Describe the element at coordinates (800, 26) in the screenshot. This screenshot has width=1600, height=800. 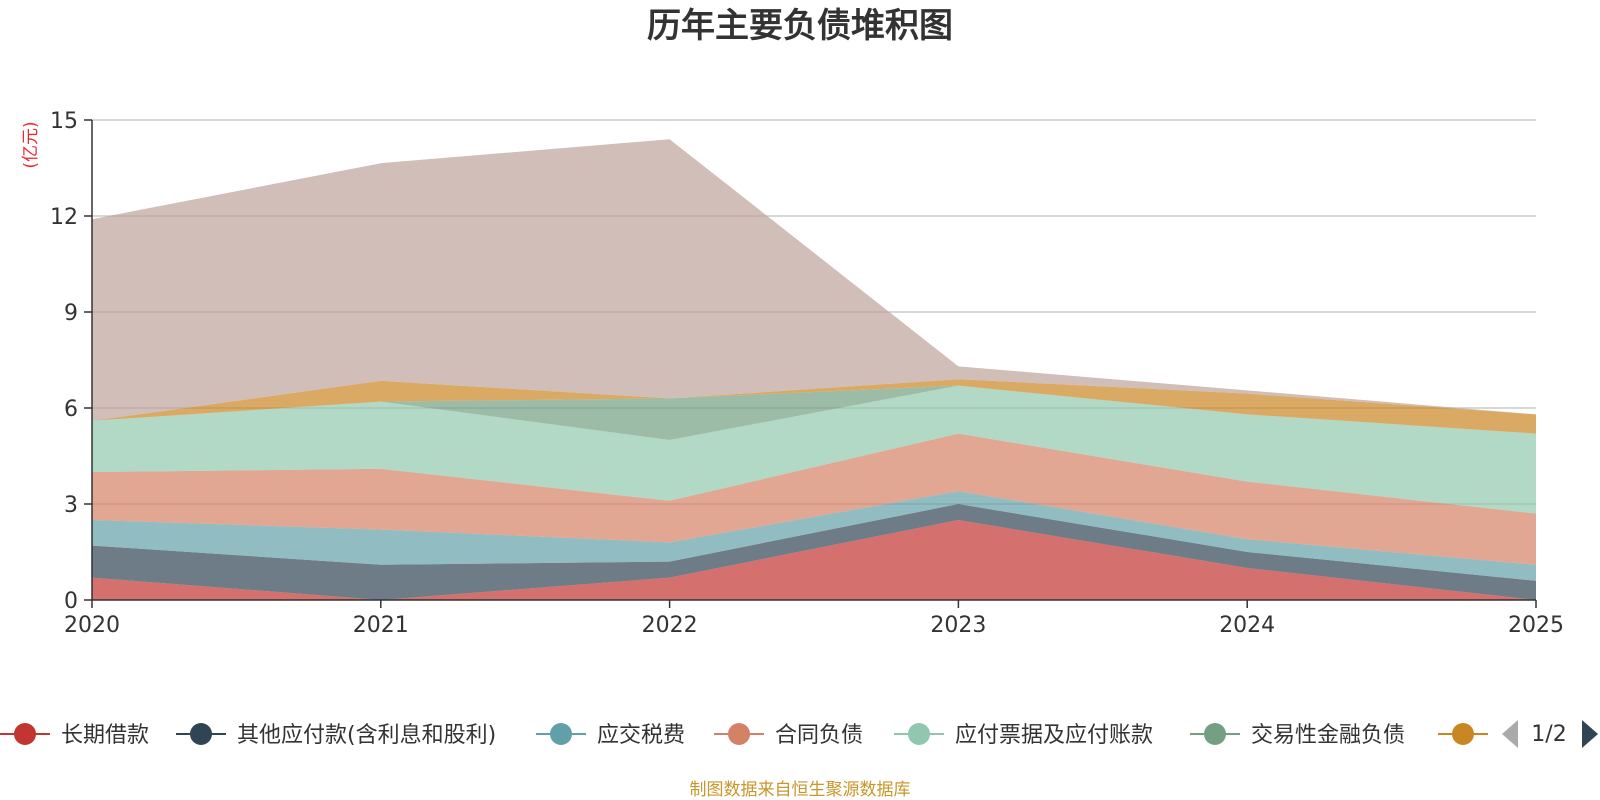
I see `chart-title: 历年主要负债堆积图` at that location.